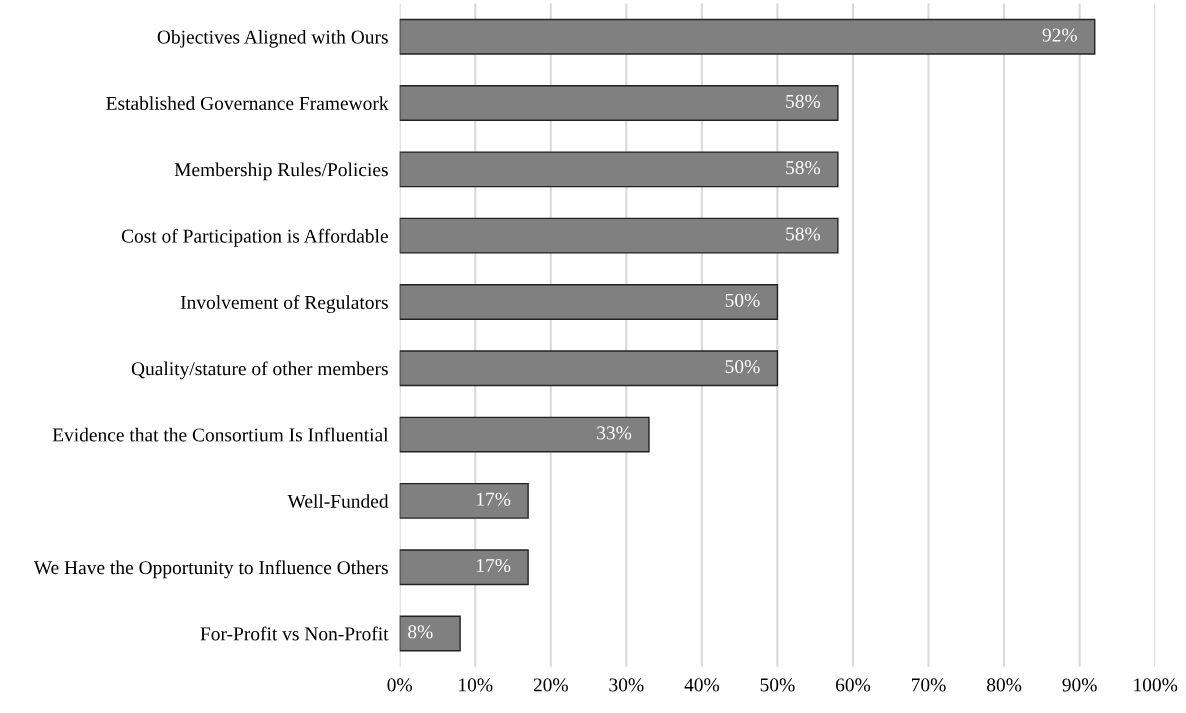 This screenshot has width=1186, height=713. What do you see at coordinates (210, 569) in the screenshot?
I see `y-tick-label: We Have the Opportunity to Influence Others` at bounding box center [210, 569].